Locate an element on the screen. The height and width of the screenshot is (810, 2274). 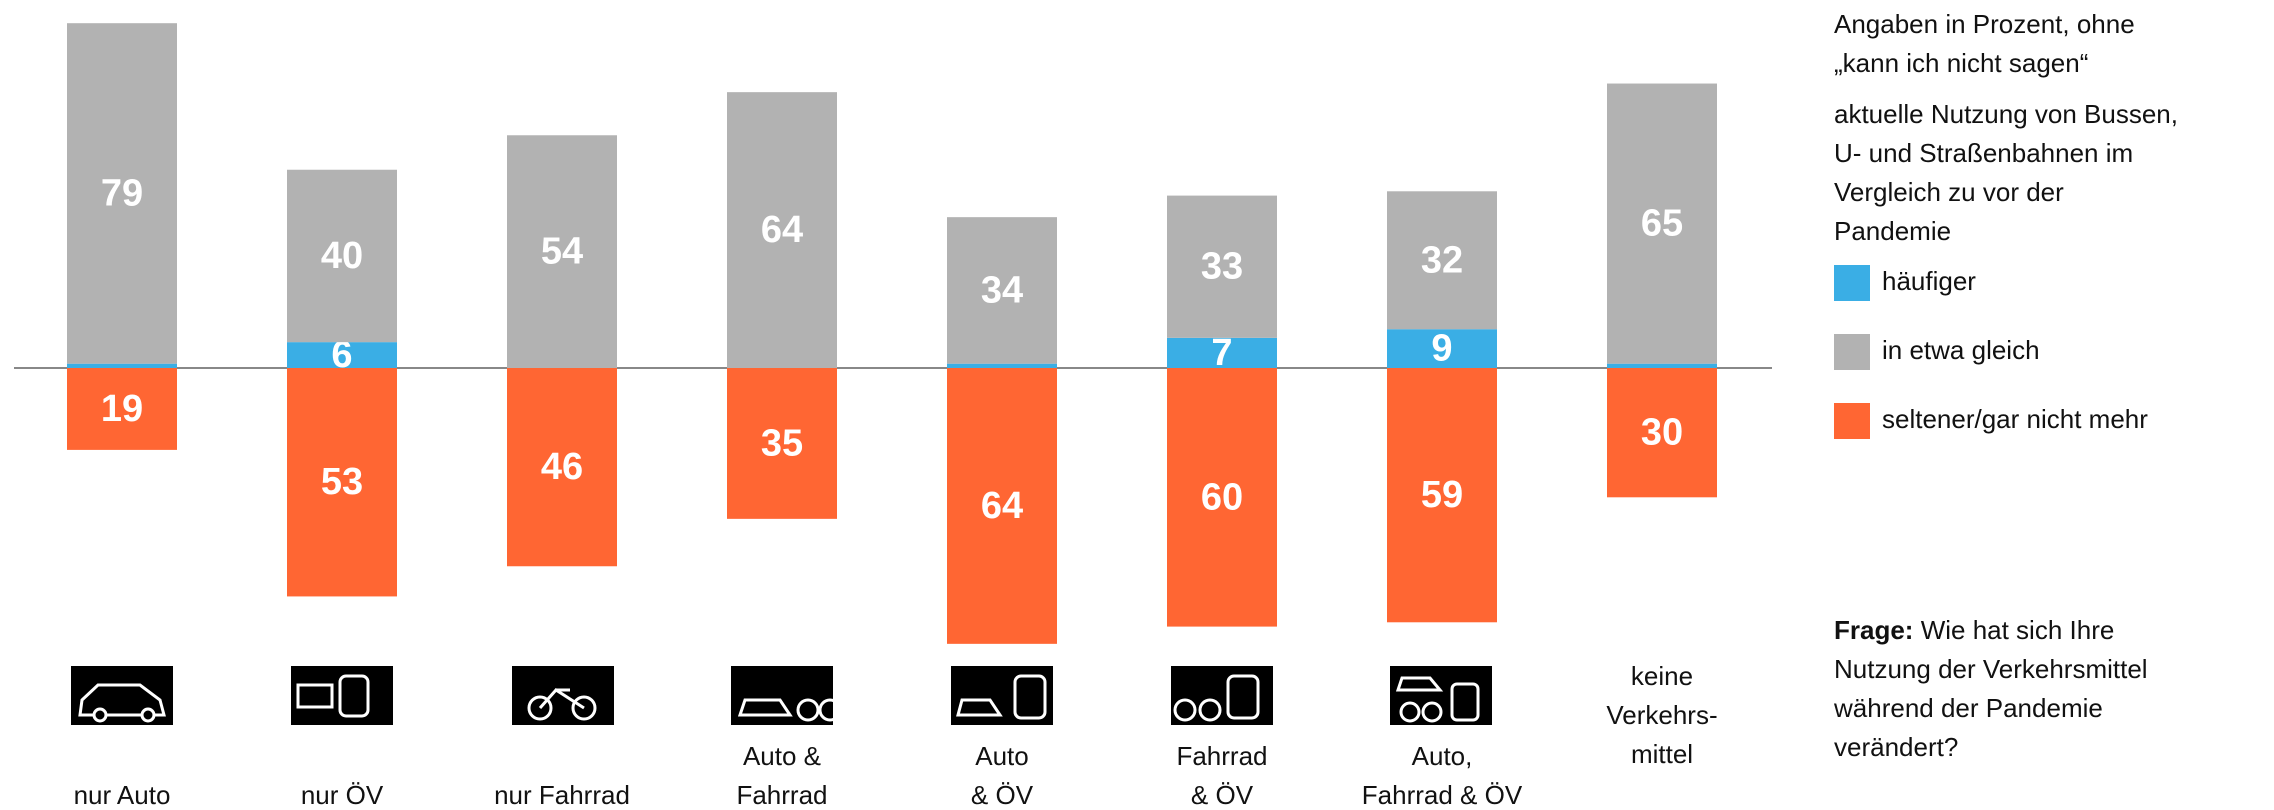
question-line: Wie hat sich Ihre is located at coordinates (2013, 630).